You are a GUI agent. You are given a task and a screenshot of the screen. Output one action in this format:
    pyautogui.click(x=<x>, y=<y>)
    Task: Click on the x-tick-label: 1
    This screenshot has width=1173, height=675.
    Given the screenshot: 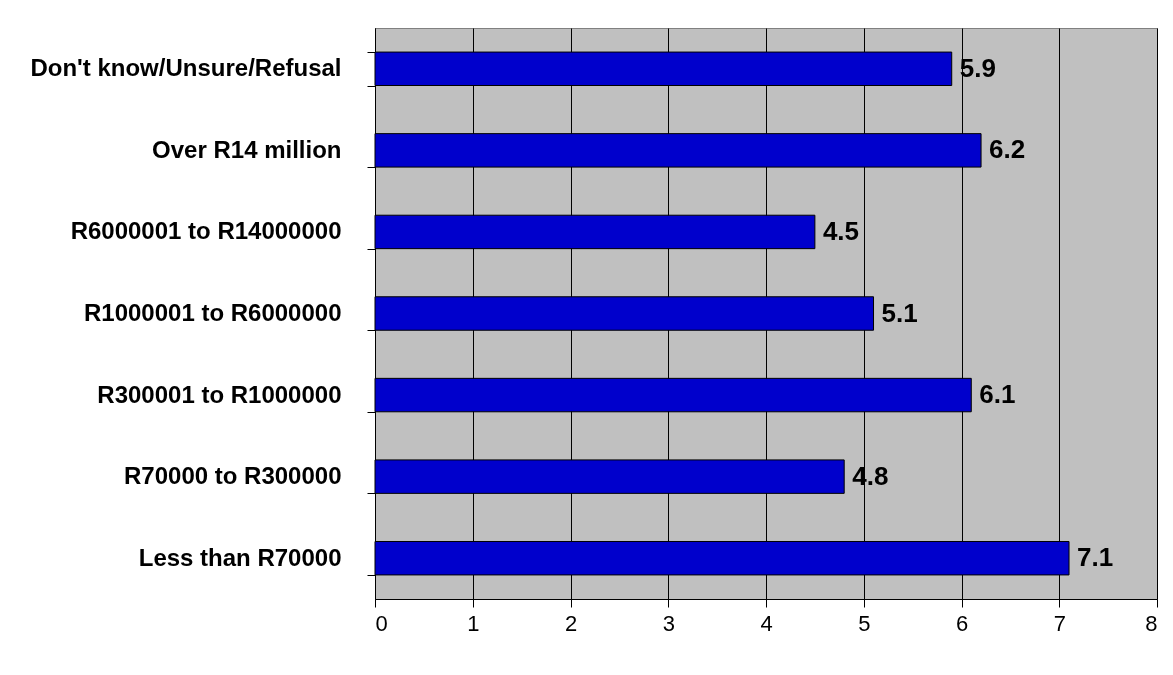 What is the action you would take?
    pyautogui.click(x=473, y=623)
    